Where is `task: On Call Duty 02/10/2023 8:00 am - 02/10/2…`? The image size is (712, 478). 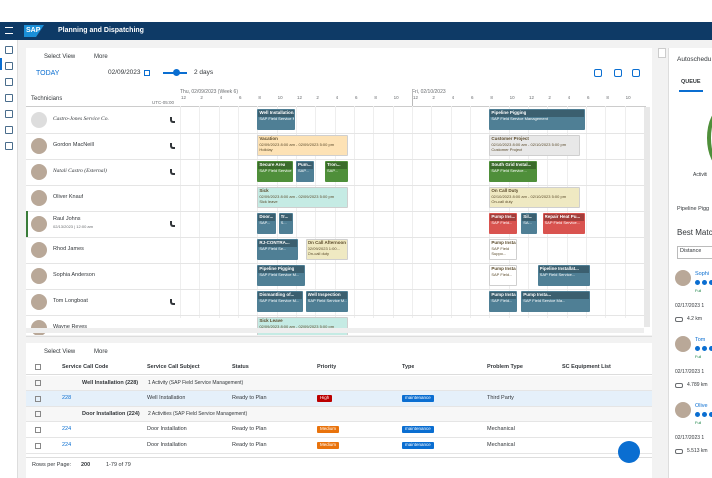 task: On Call Duty 02/10/2023 8:00 am - 02/10/2… is located at coordinates (535, 197).